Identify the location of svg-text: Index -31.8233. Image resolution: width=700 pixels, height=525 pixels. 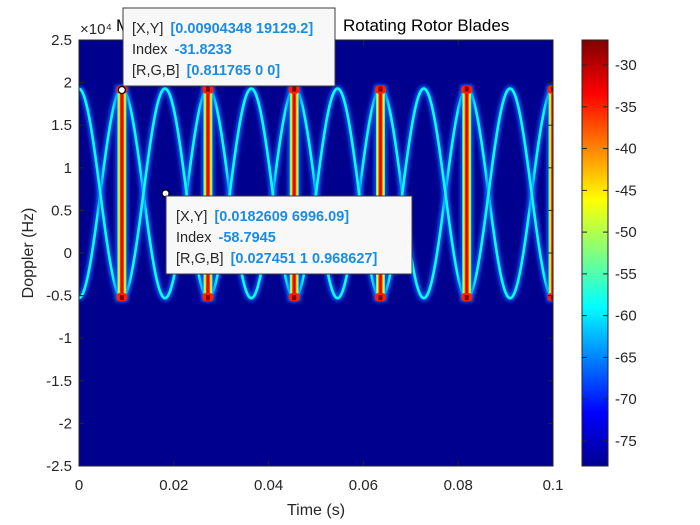
(182, 50).